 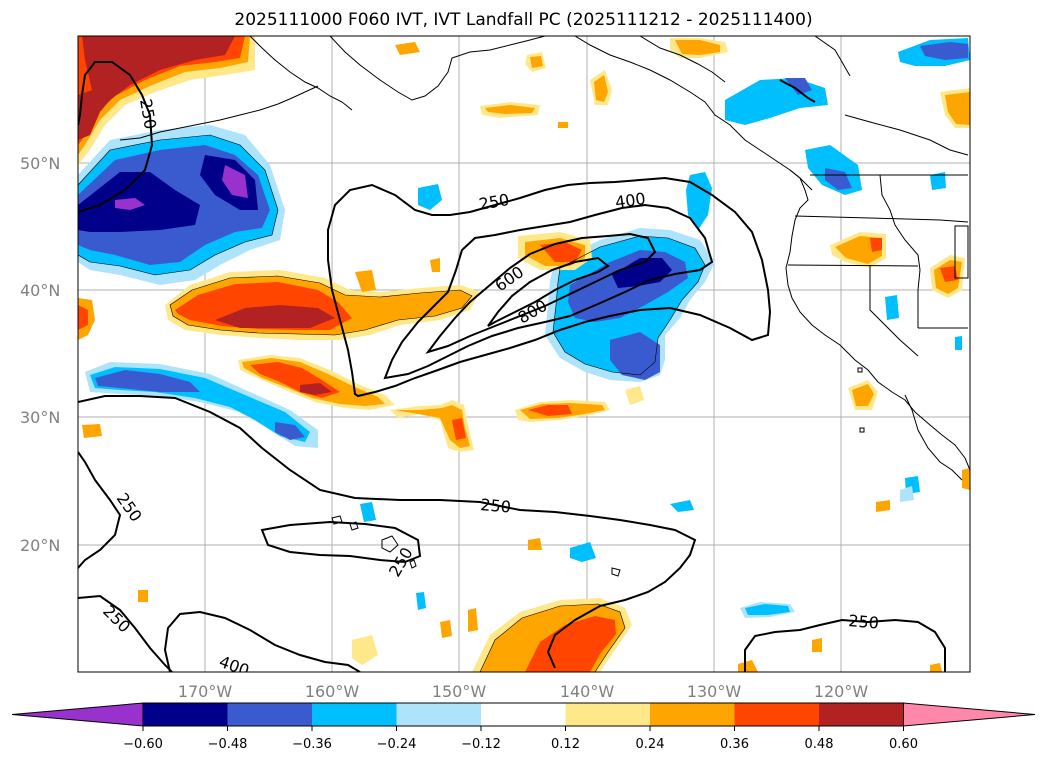 I want to click on colorbar-tick-label: 0.60, so click(x=903, y=744).